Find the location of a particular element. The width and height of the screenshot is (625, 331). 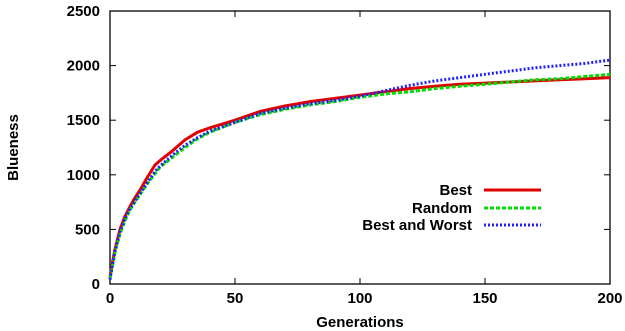

x-tick-label: 150 is located at coordinates (484, 298).